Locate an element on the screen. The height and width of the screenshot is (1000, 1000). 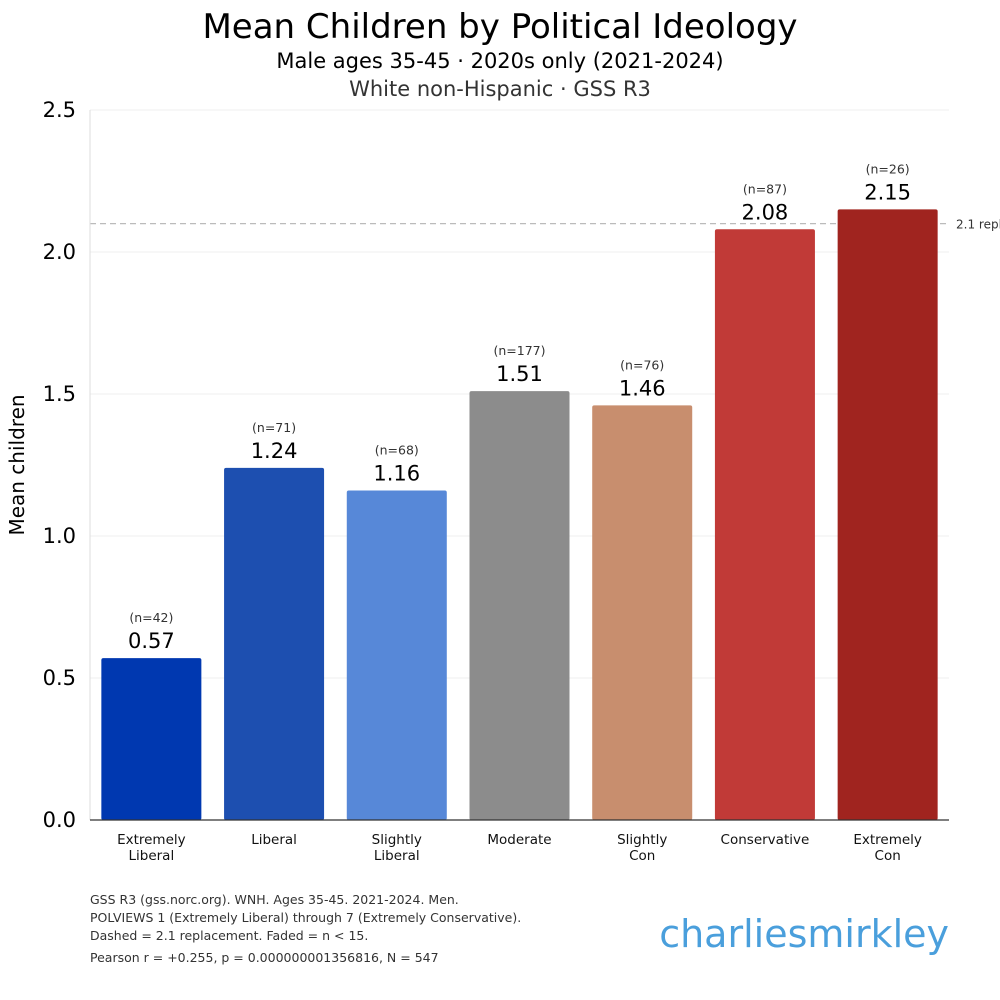
y-tick-label: 2.5 is located at coordinates (59, 110).